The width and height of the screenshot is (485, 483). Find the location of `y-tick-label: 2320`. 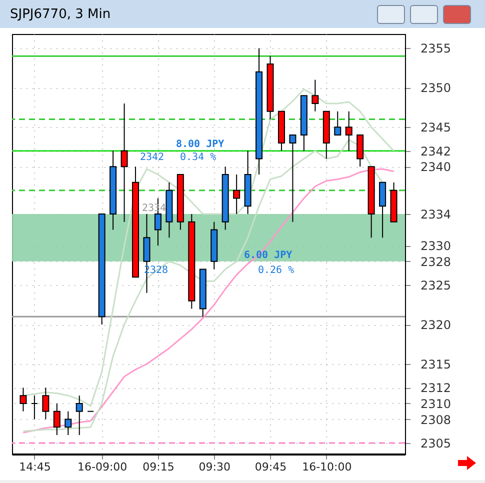

y-tick-label: 2320 is located at coordinates (436, 325).